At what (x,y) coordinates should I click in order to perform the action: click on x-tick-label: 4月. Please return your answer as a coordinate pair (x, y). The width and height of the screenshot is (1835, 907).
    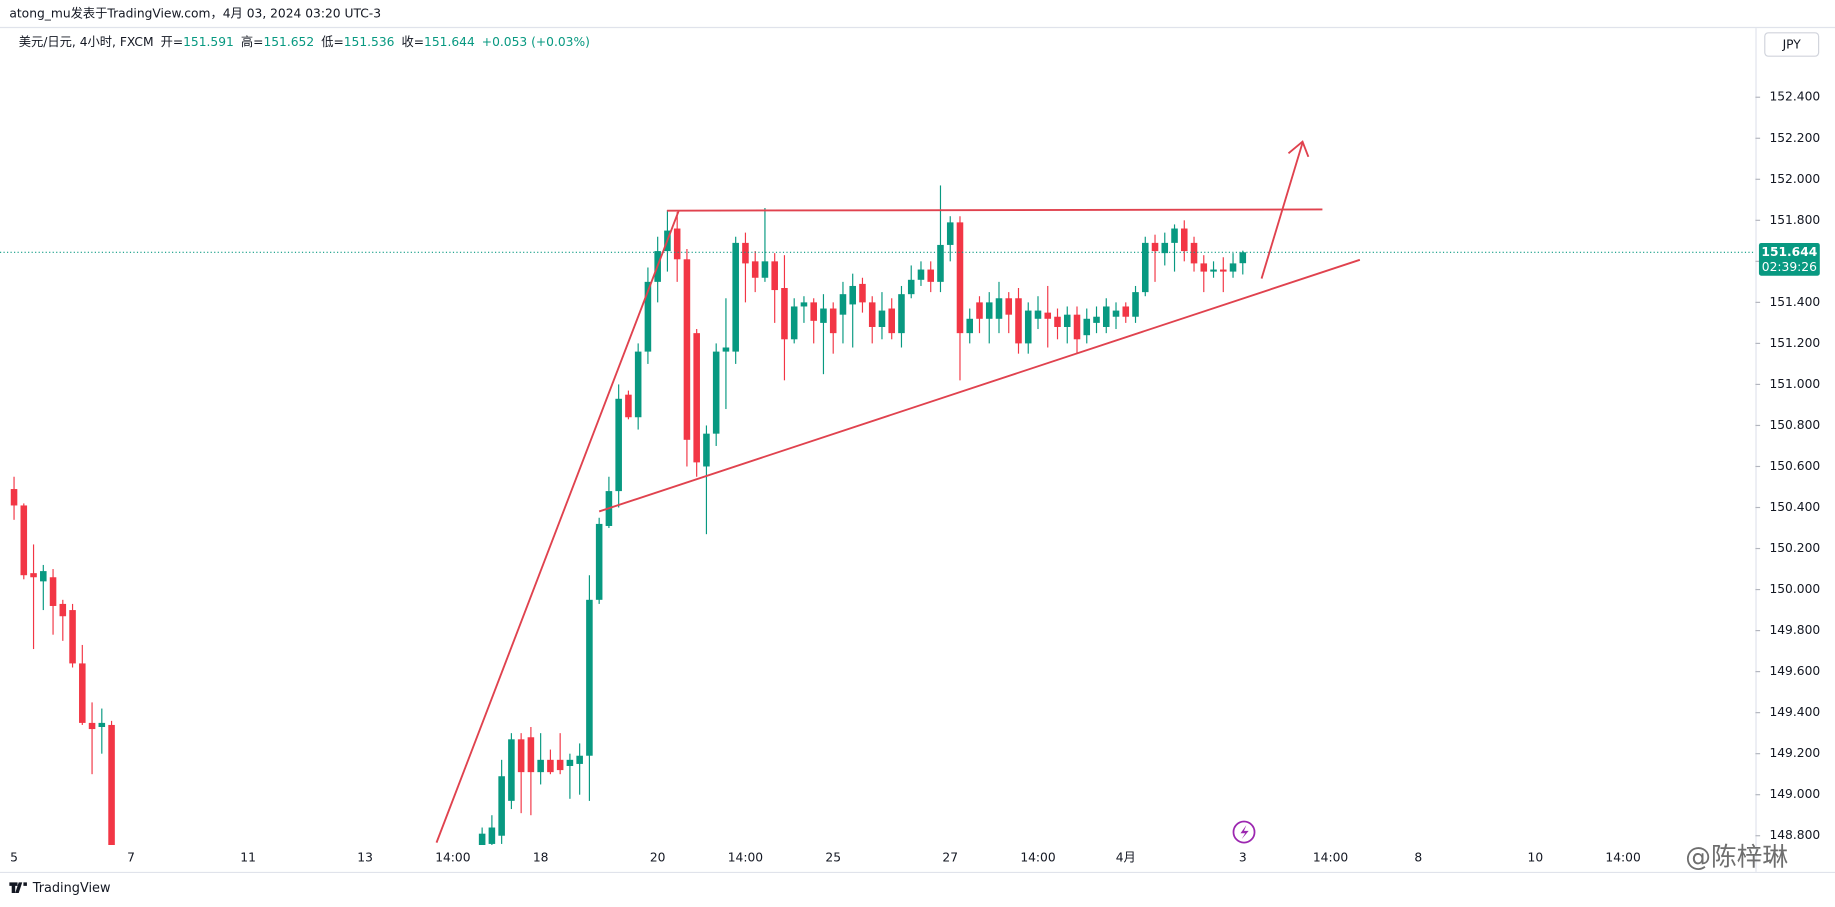
    Looking at the image, I should click on (1126, 857).